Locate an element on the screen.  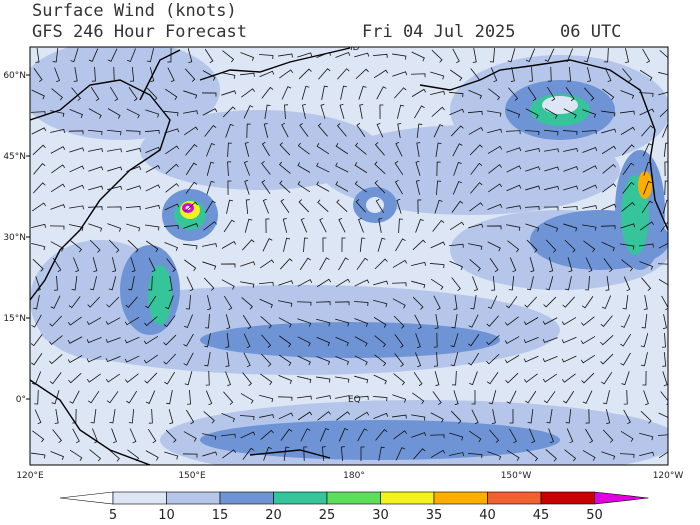
colorbar-segment is located at coordinates (139, 498).